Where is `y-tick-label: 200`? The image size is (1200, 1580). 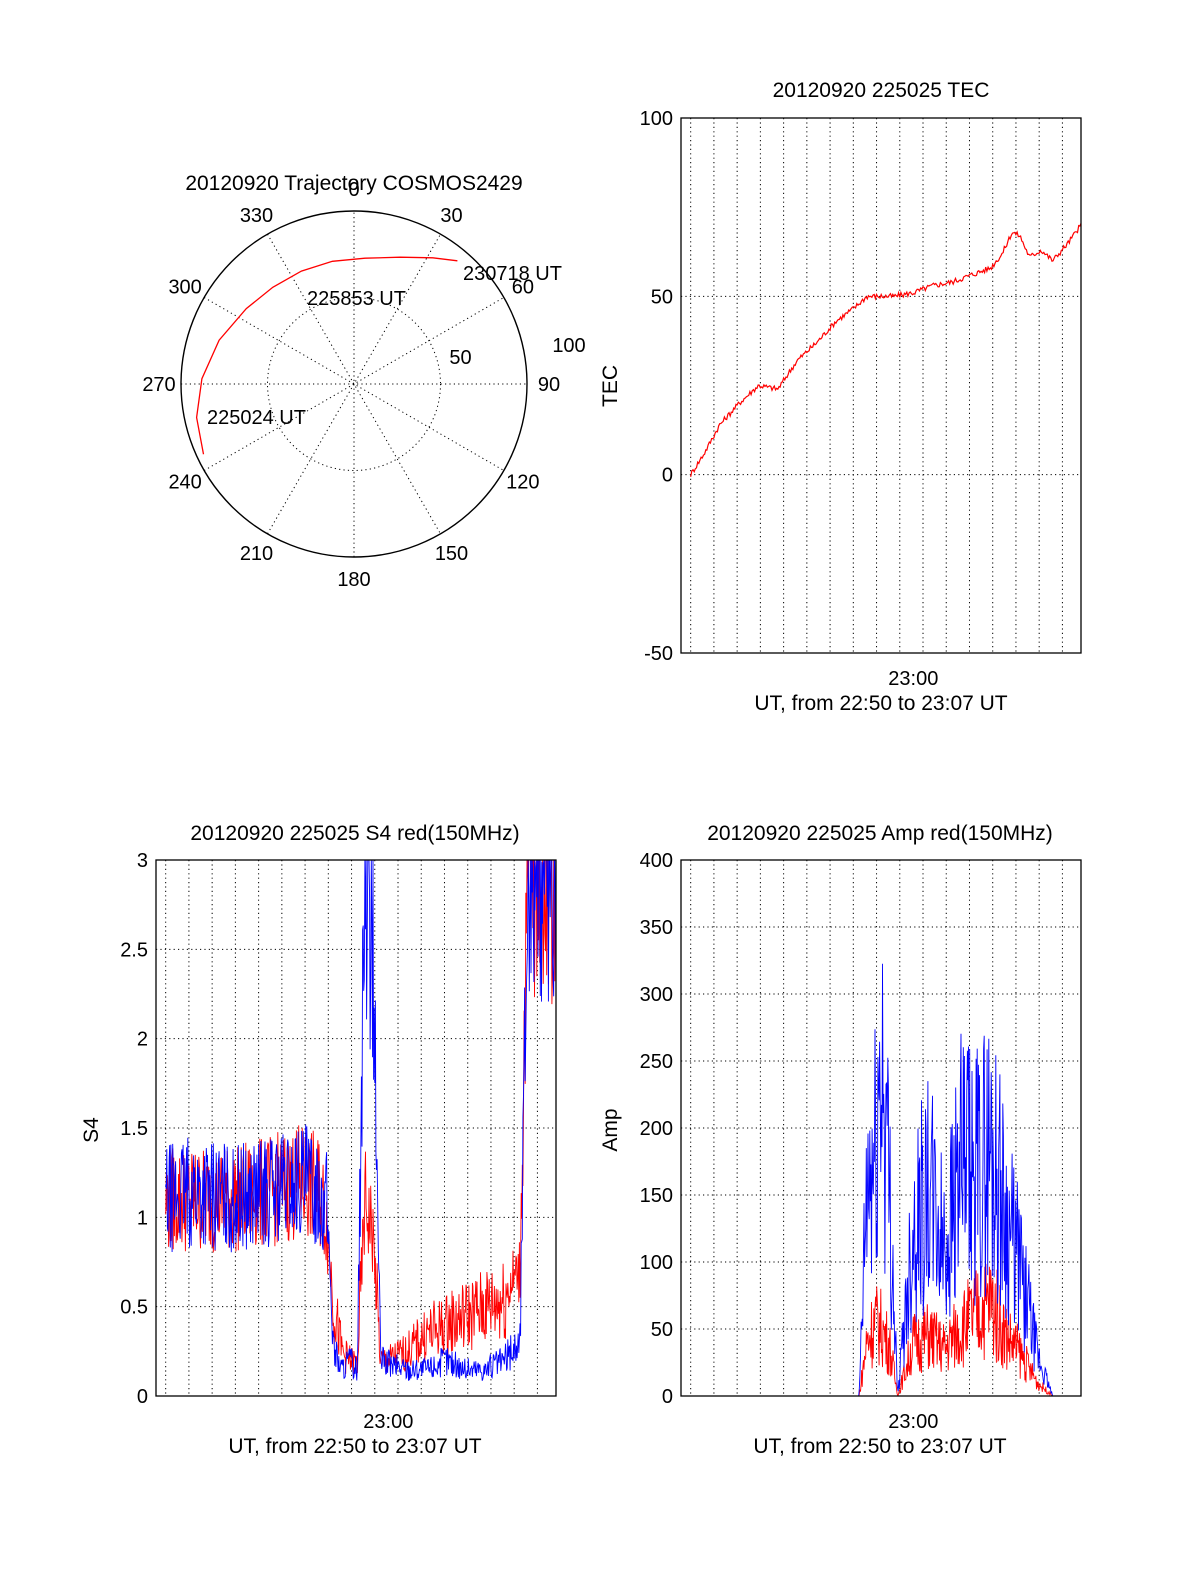
y-tick-label: 200 is located at coordinates (656, 1129).